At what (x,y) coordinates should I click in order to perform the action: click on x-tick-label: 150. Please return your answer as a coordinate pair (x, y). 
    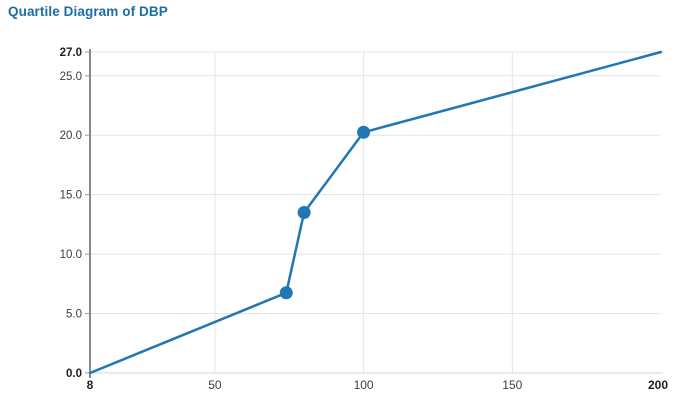
    Looking at the image, I should click on (512, 385).